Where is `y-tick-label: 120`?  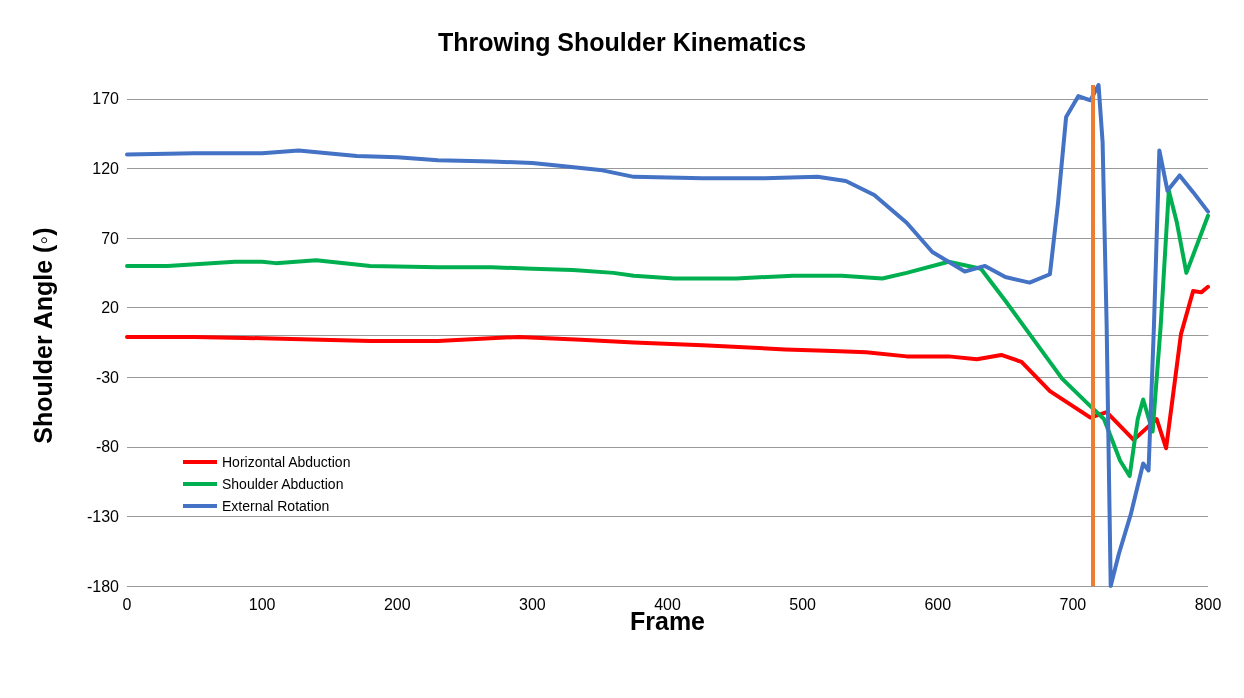
y-tick-label: 120 is located at coordinates (106, 168).